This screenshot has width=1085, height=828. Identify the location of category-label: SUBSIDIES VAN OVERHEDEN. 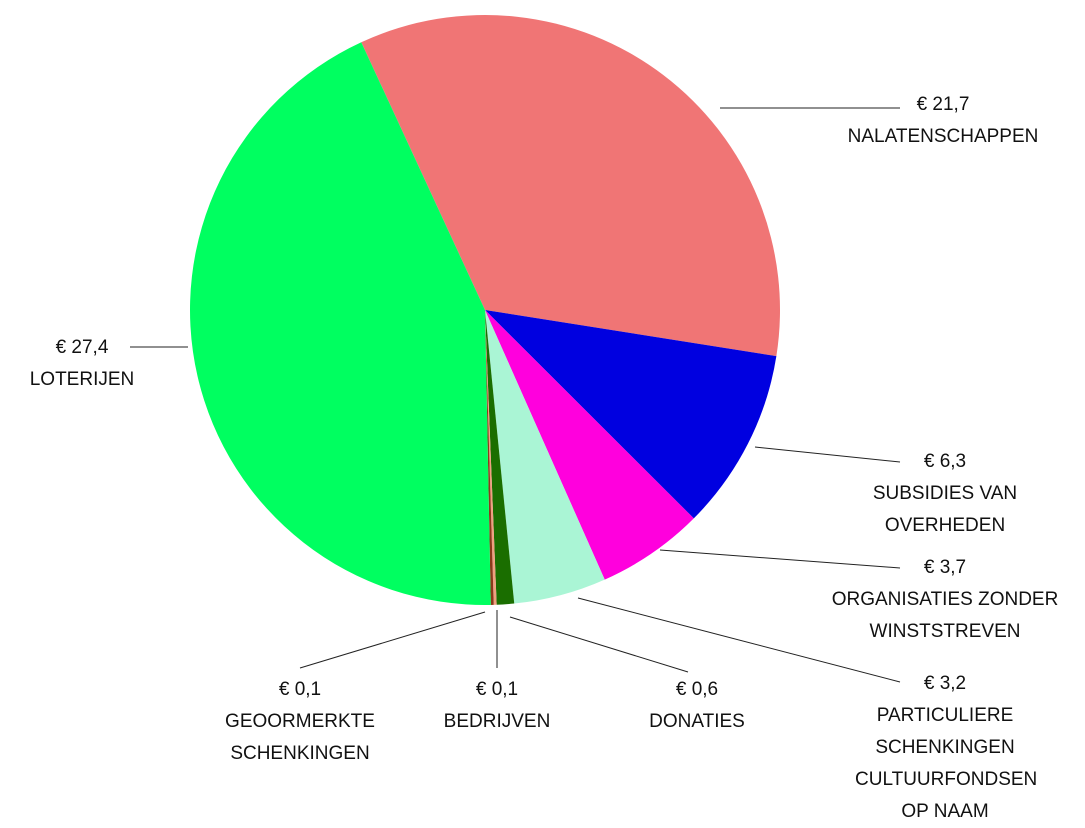
(945, 509).